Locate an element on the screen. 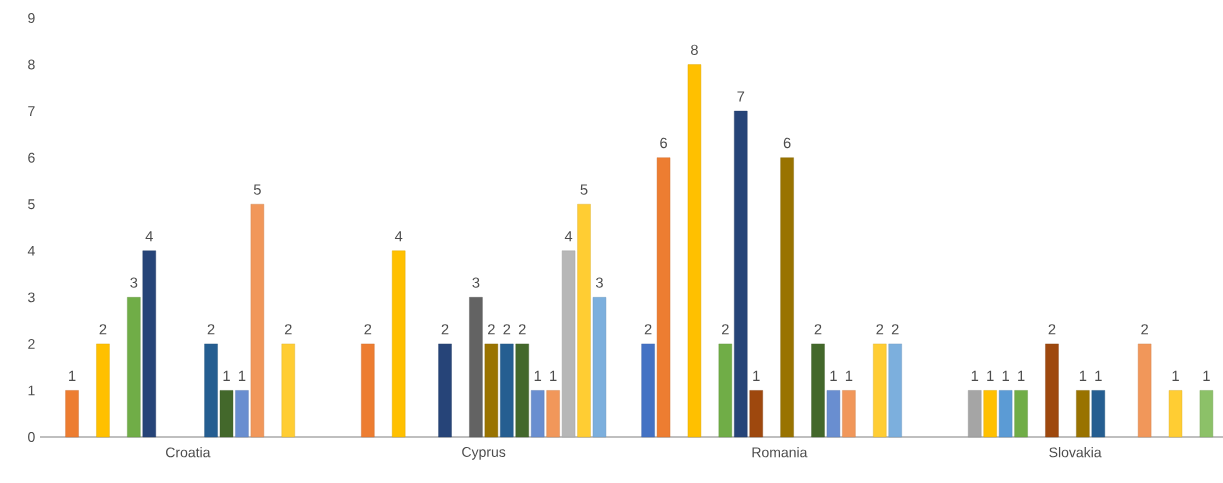 The width and height of the screenshot is (1223, 483). x-tick-label: Romania is located at coordinates (780, 452).